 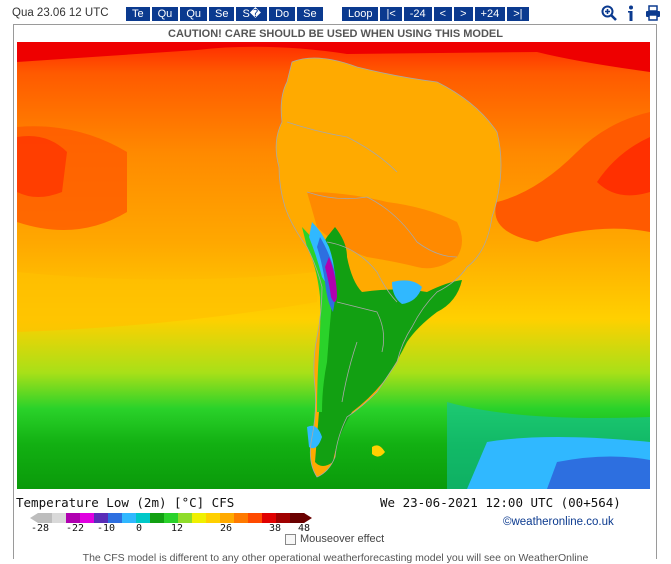 I want to click on prev-button: <, so click(x=443, y=14).